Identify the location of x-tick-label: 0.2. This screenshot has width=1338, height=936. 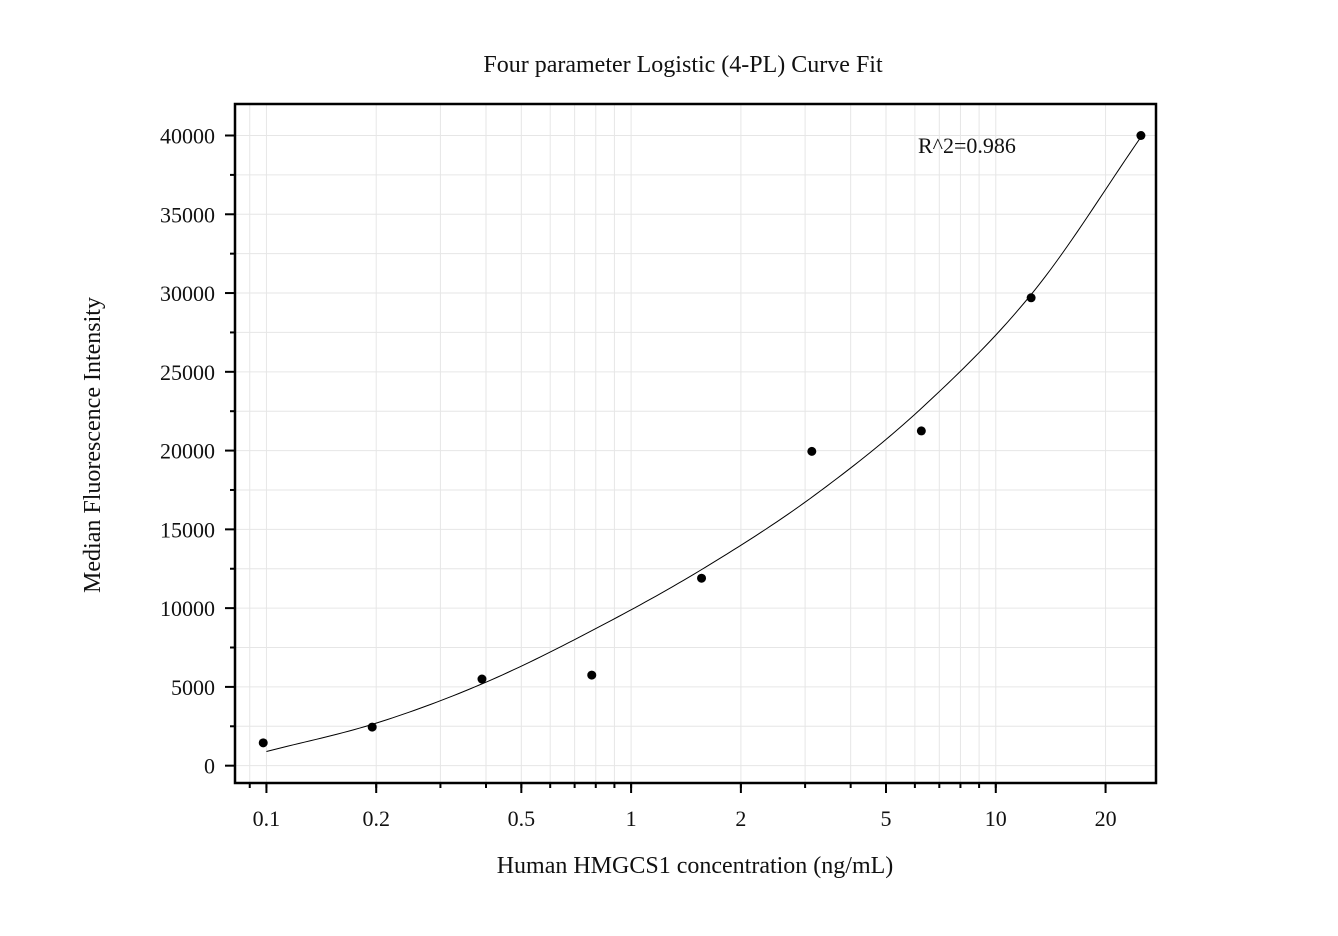
(376, 818).